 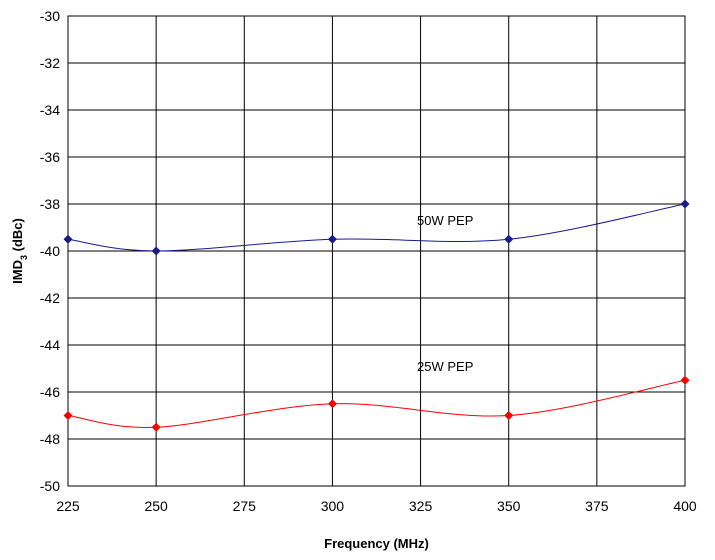 I want to click on x-tick-label: 375, so click(x=597, y=506).